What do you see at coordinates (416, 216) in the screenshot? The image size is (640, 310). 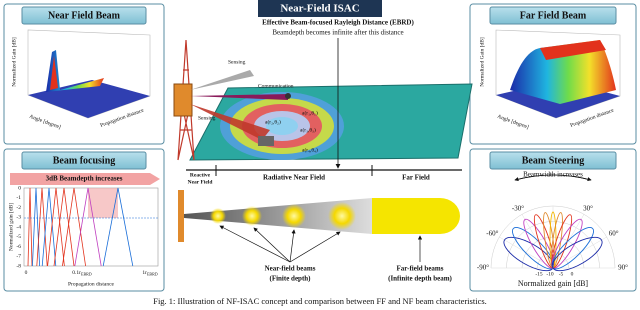 I see `far-field-beam` at bounding box center [416, 216].